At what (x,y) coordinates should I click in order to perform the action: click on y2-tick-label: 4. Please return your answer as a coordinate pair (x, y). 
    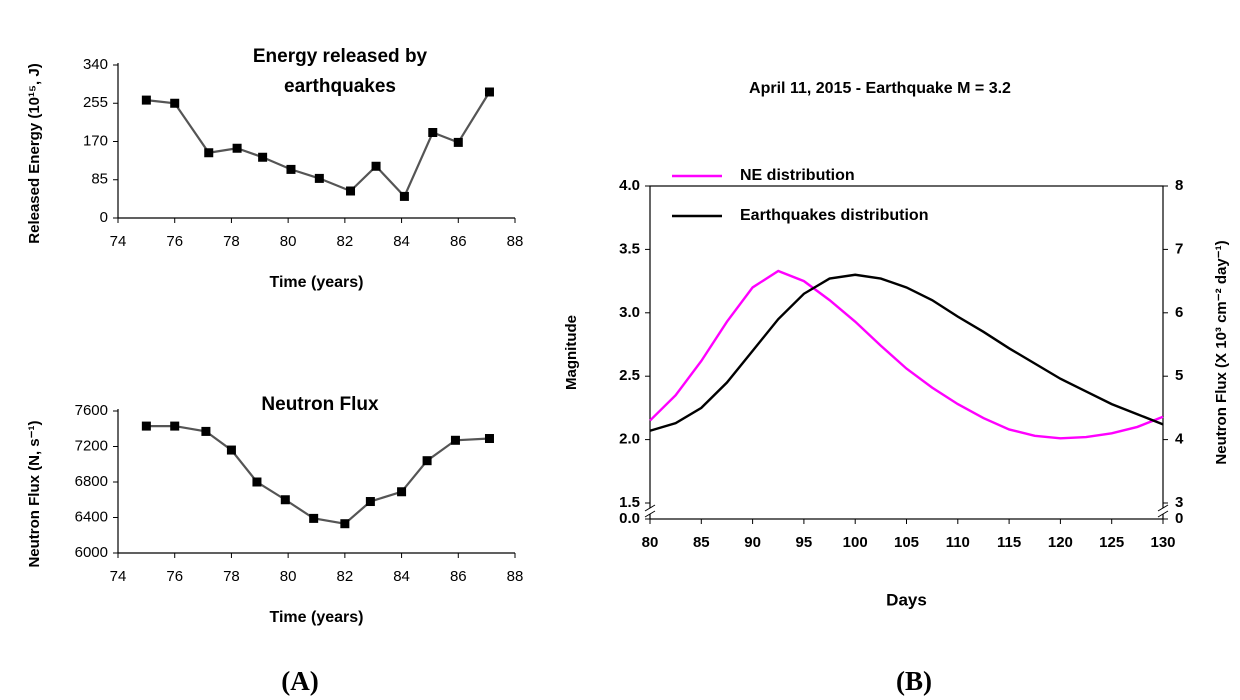
    Looking at the image, I should click on (1179, 439).